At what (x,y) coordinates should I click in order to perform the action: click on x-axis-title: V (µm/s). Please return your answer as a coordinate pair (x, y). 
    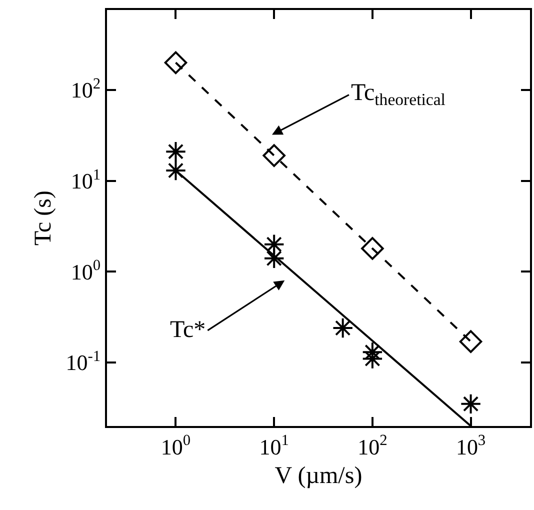
    Looking at the image, I should click on (318, 476).